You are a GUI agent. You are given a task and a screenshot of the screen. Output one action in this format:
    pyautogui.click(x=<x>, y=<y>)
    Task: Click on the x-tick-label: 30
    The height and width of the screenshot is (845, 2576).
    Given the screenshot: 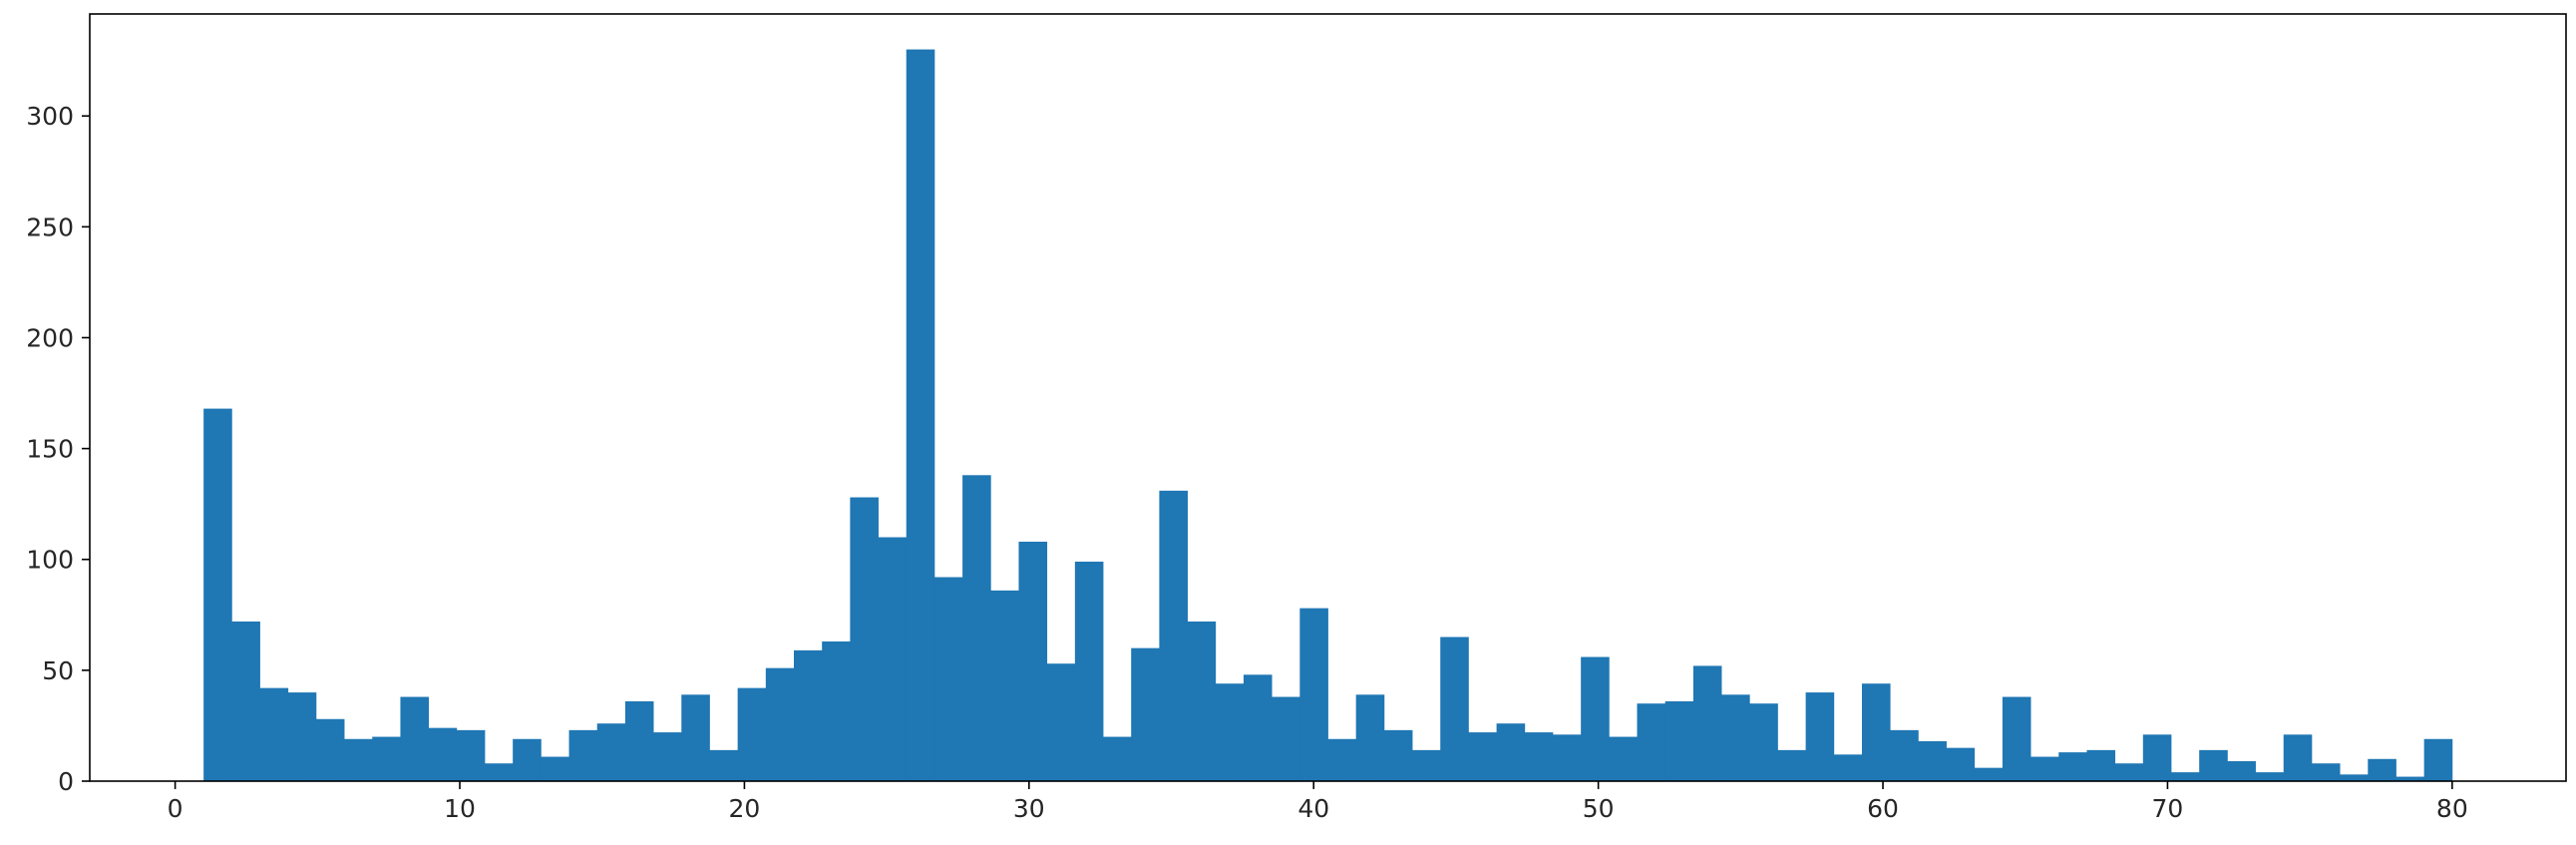 What is the action you would take?
    pyautogui.click(x=1029, y=808)
    